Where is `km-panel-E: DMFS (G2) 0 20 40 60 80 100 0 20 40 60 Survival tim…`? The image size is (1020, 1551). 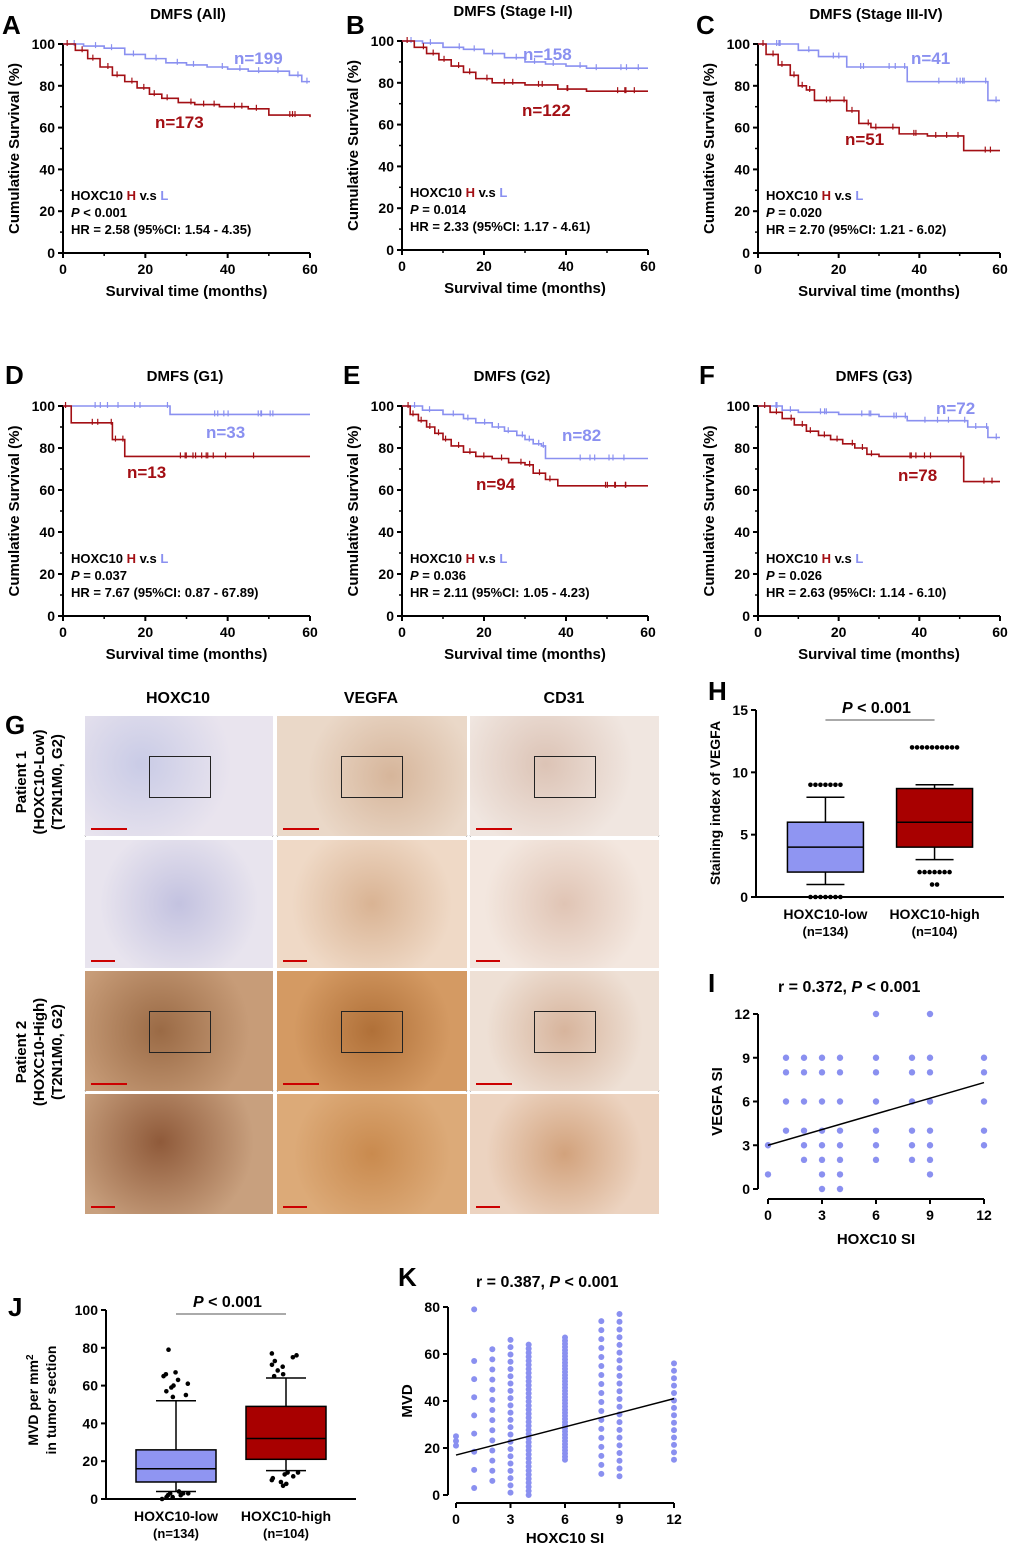
km-panel-E: DMFS (G2) 0 20 40 60 80 100 0 20 40 60 Survival tim… is located at coordinates (500, 515).